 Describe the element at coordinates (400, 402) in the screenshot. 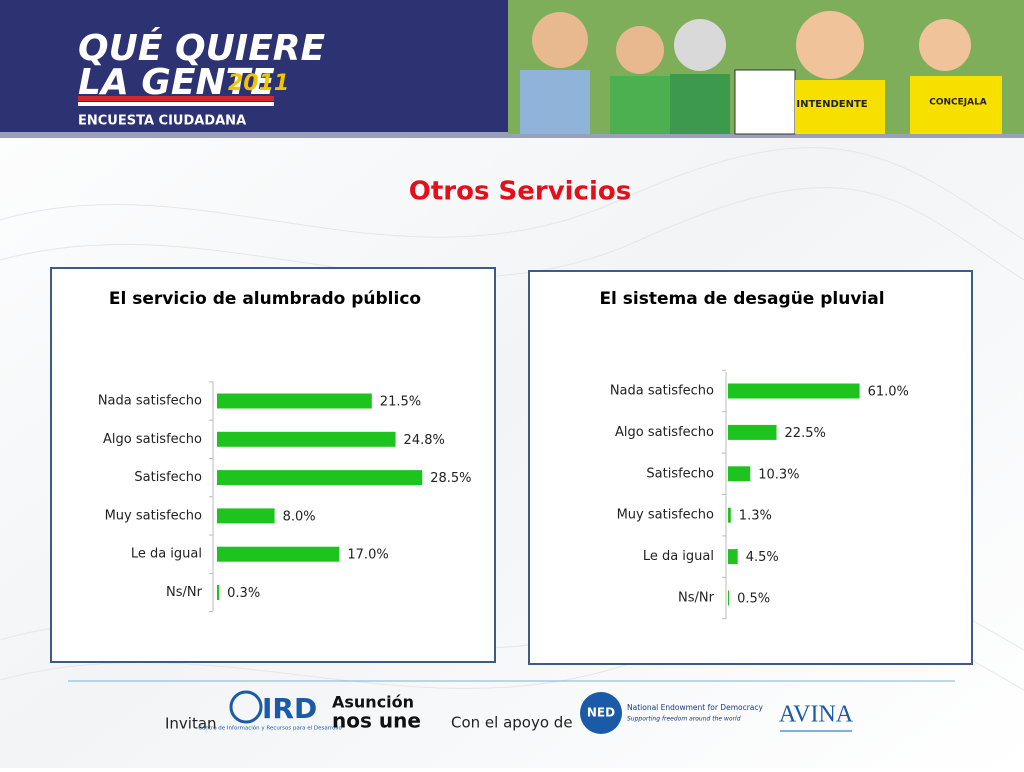

I see `value-label: 21.5%` at that location.